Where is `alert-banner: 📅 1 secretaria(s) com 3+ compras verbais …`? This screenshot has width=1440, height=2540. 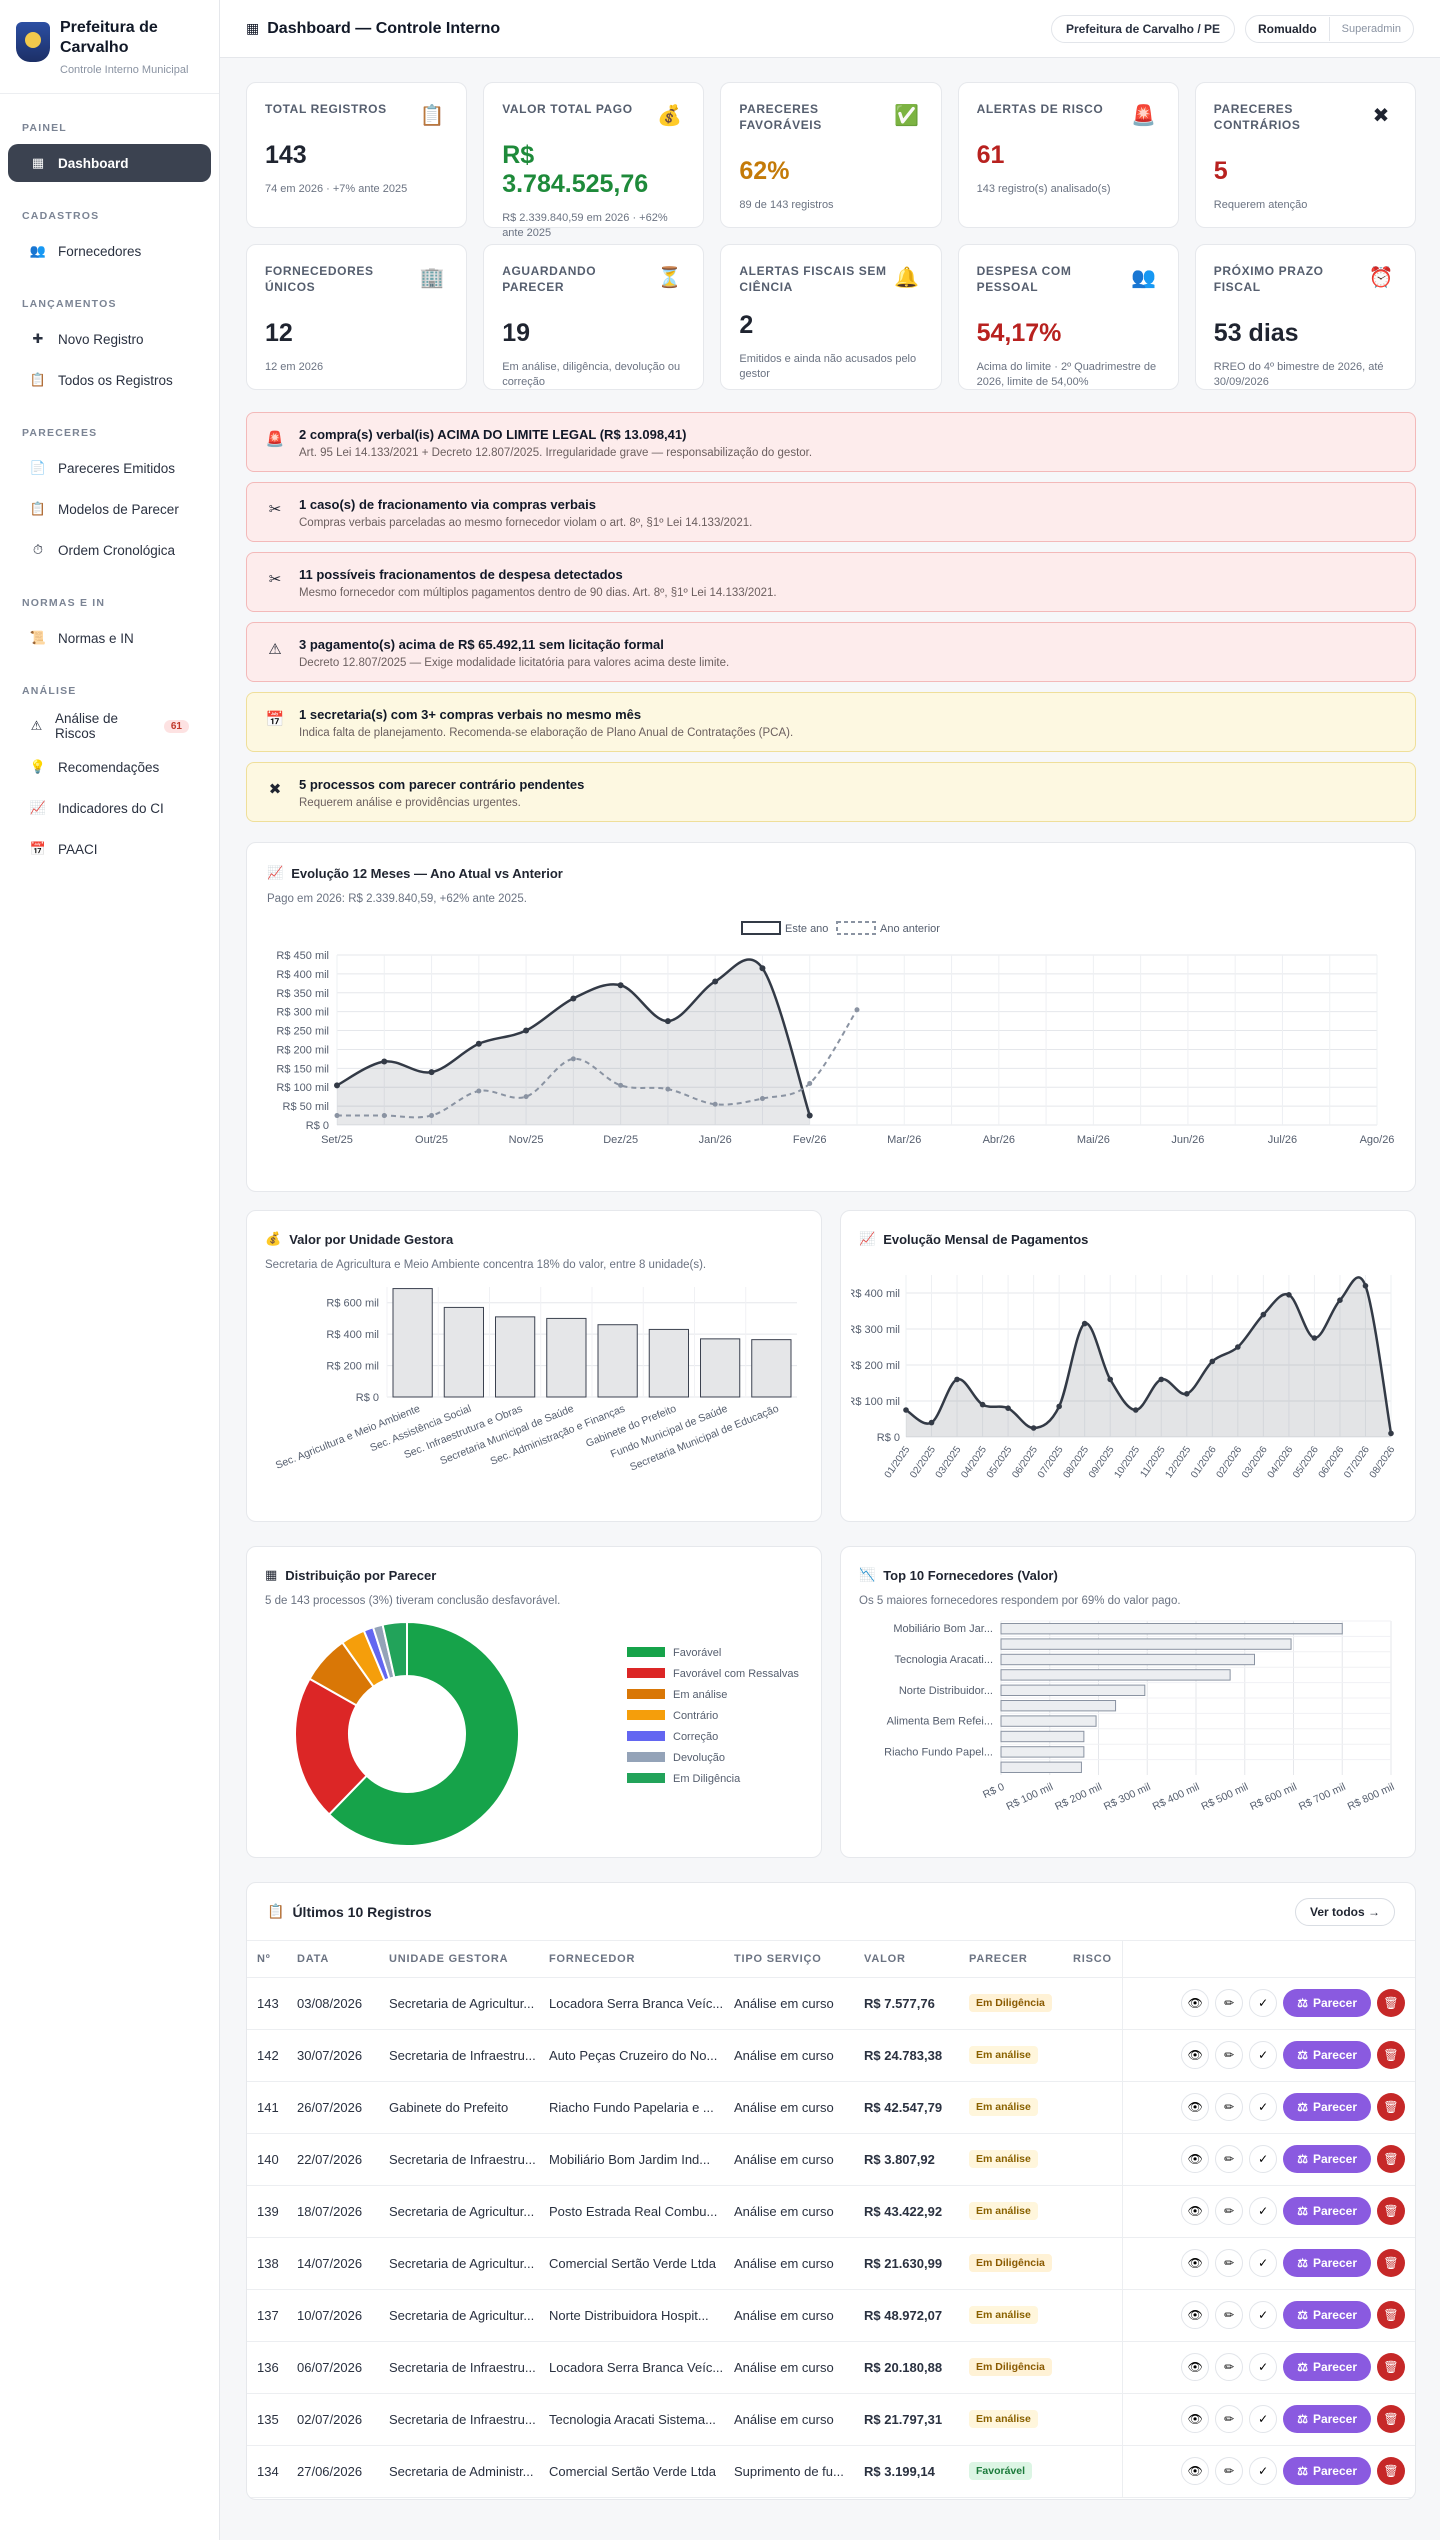 alert-banner: 📅 1 secretaria(s) com 3+ compras verbais … is located at coordinates (831, 722).